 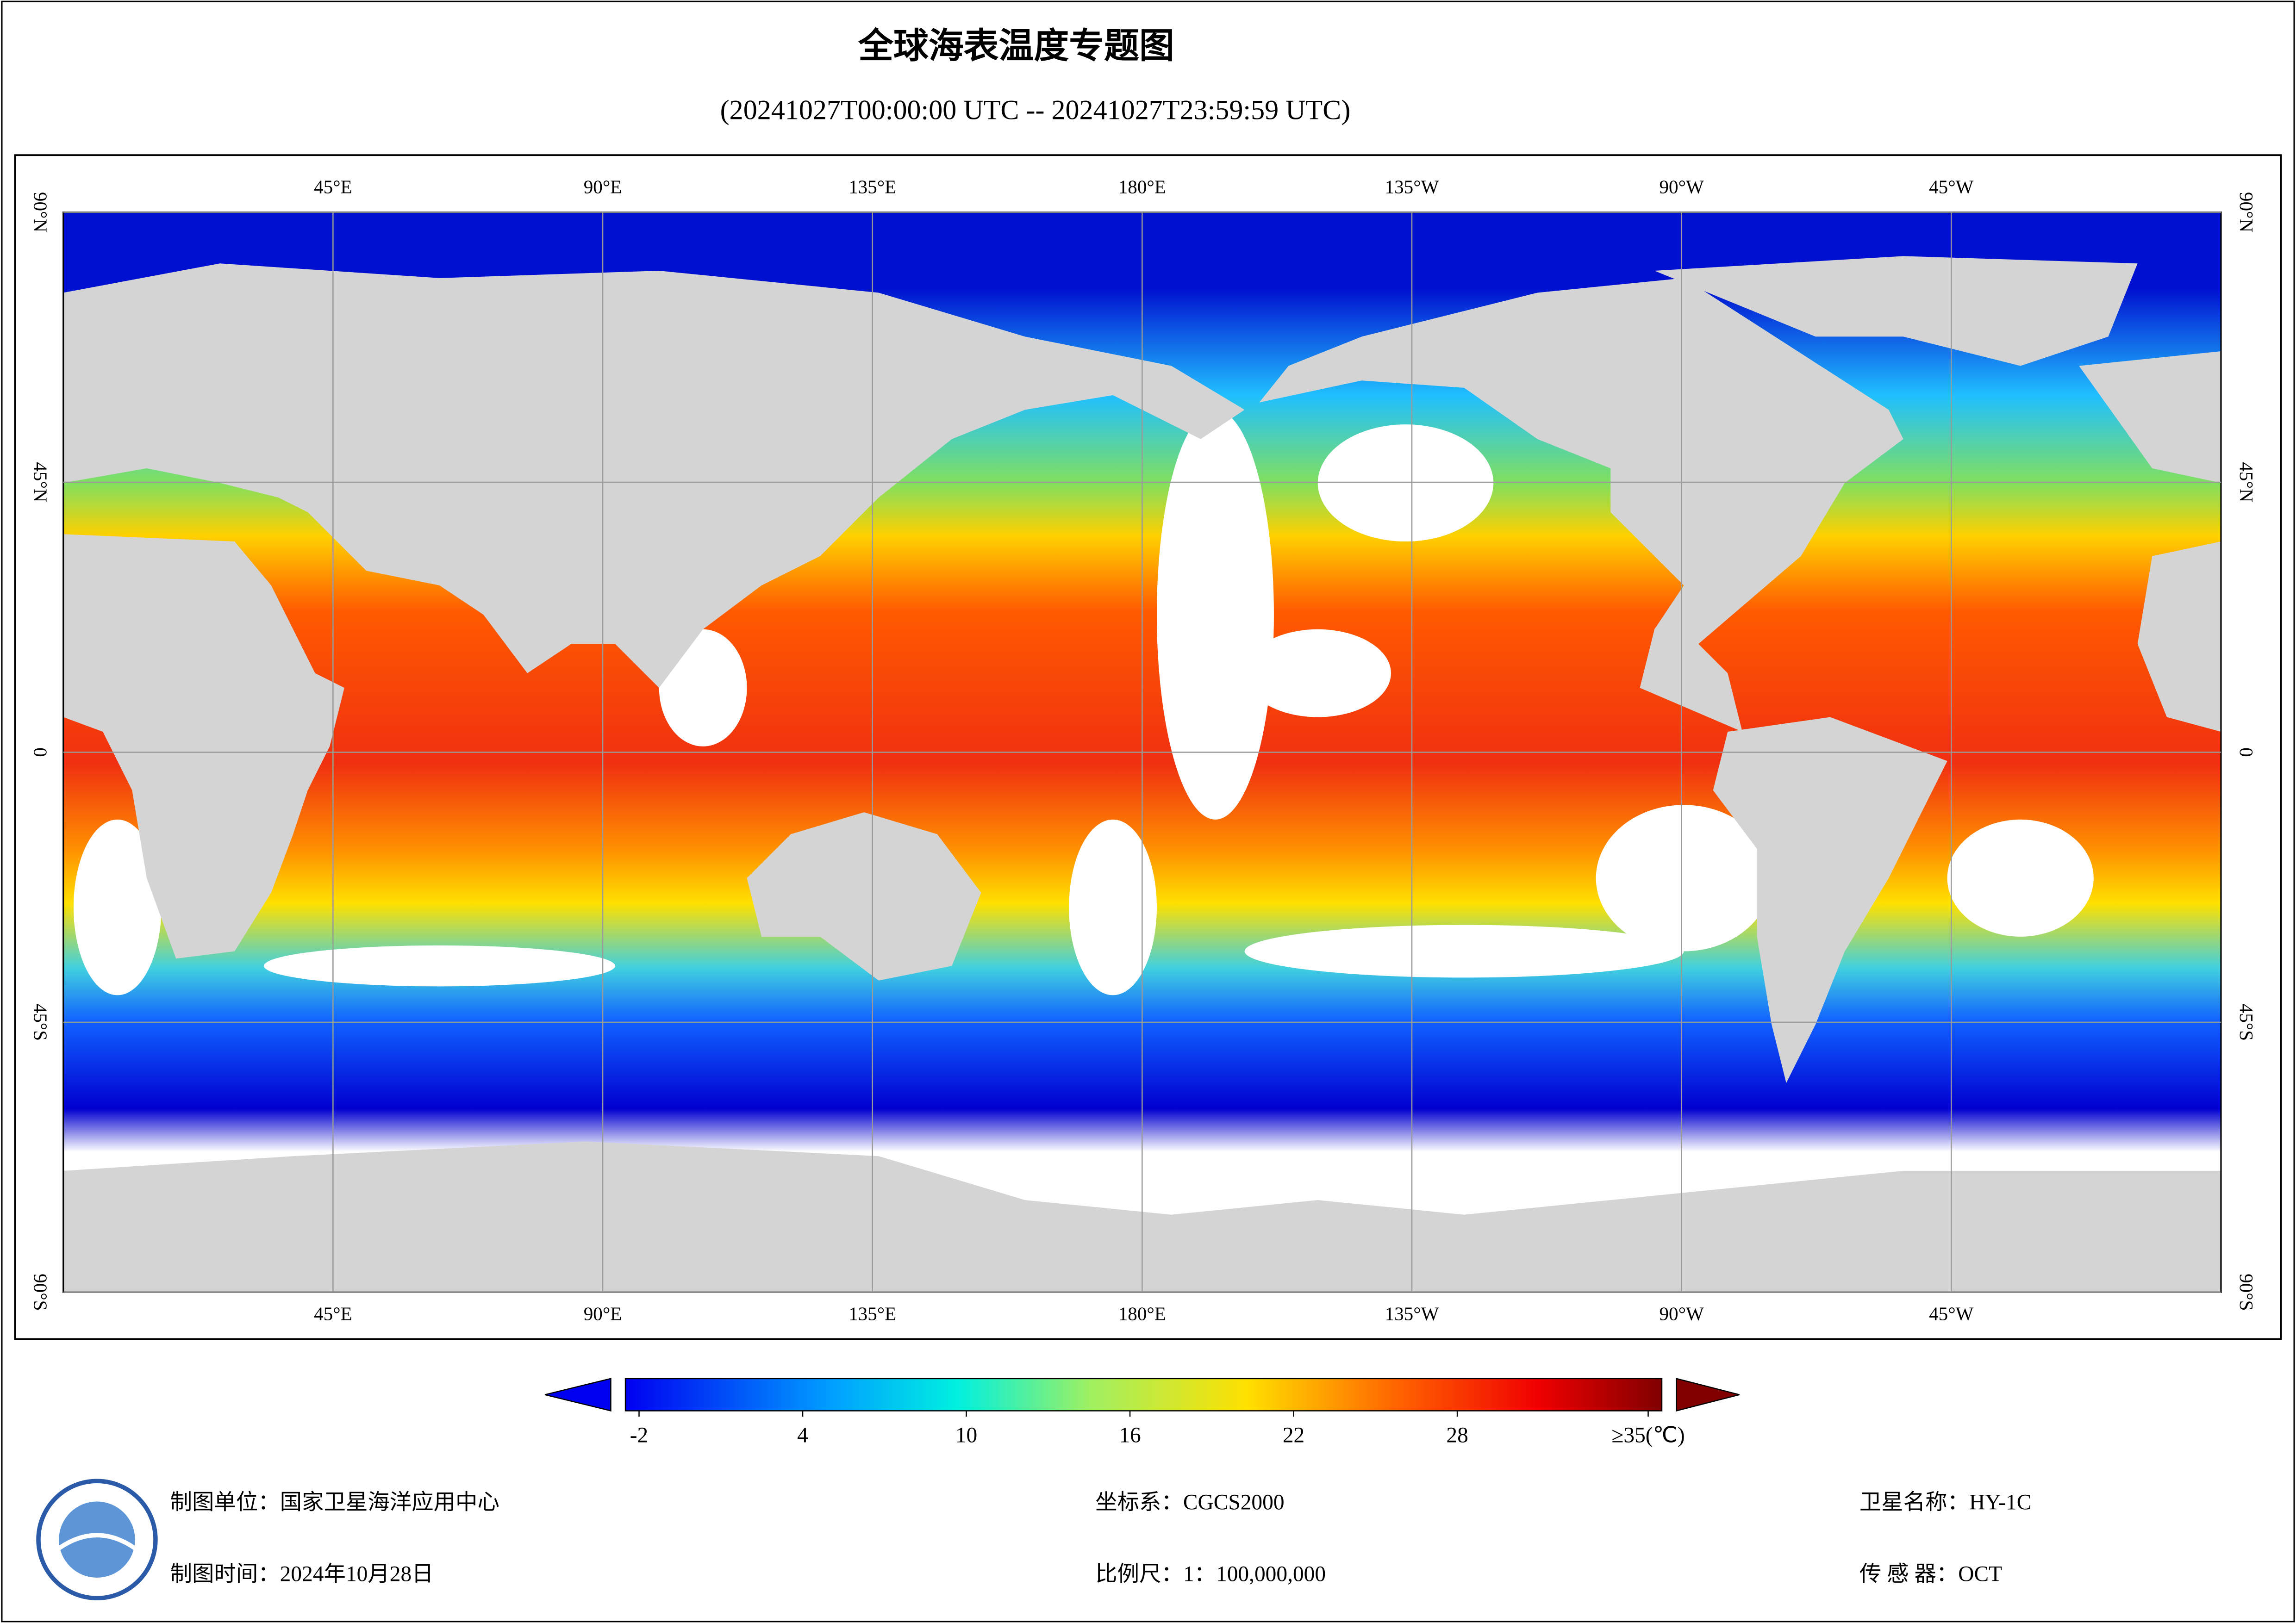 I want to click on x-tick-label-top: 135°W, so click(x=1412, y=186).